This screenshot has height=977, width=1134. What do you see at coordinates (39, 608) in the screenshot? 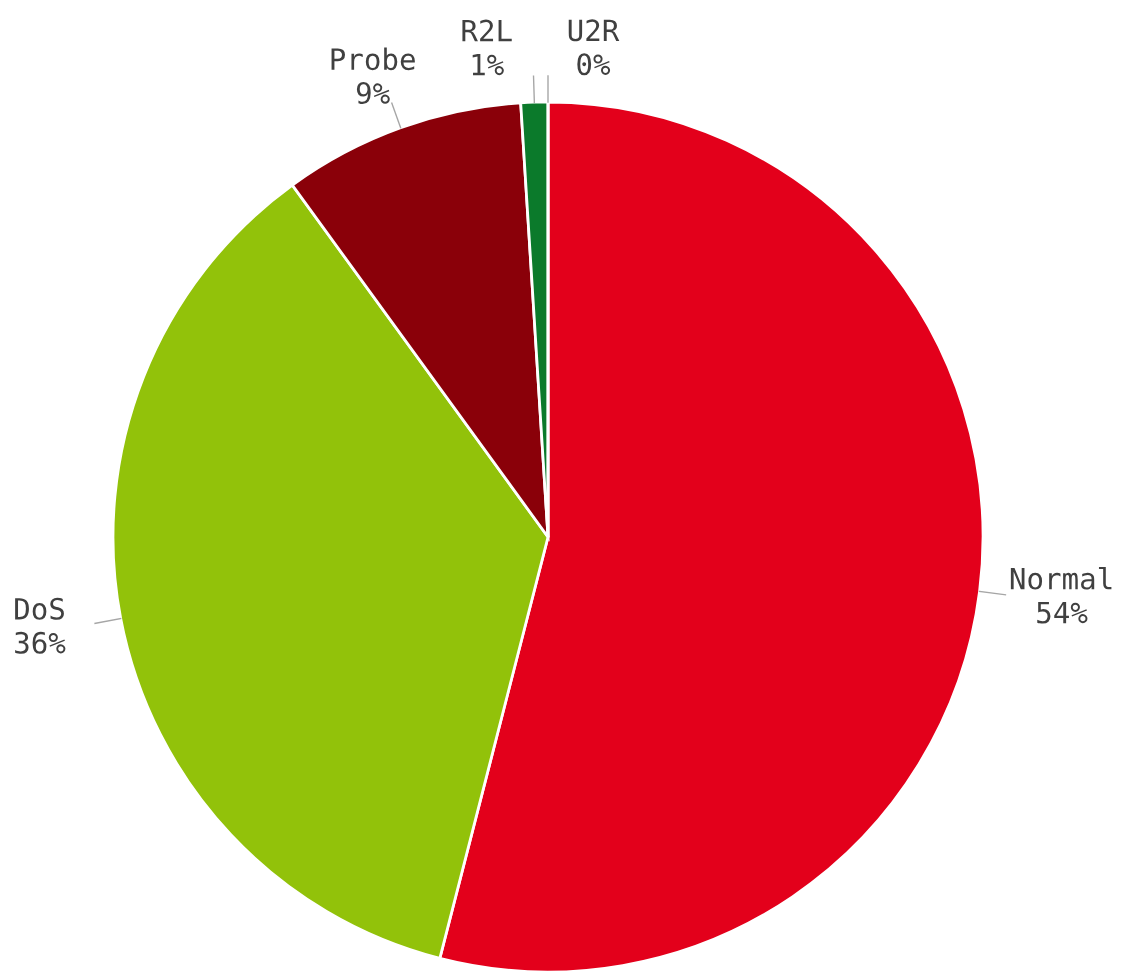
I see `slice-label: DoS` at bounding box center [39, 608].